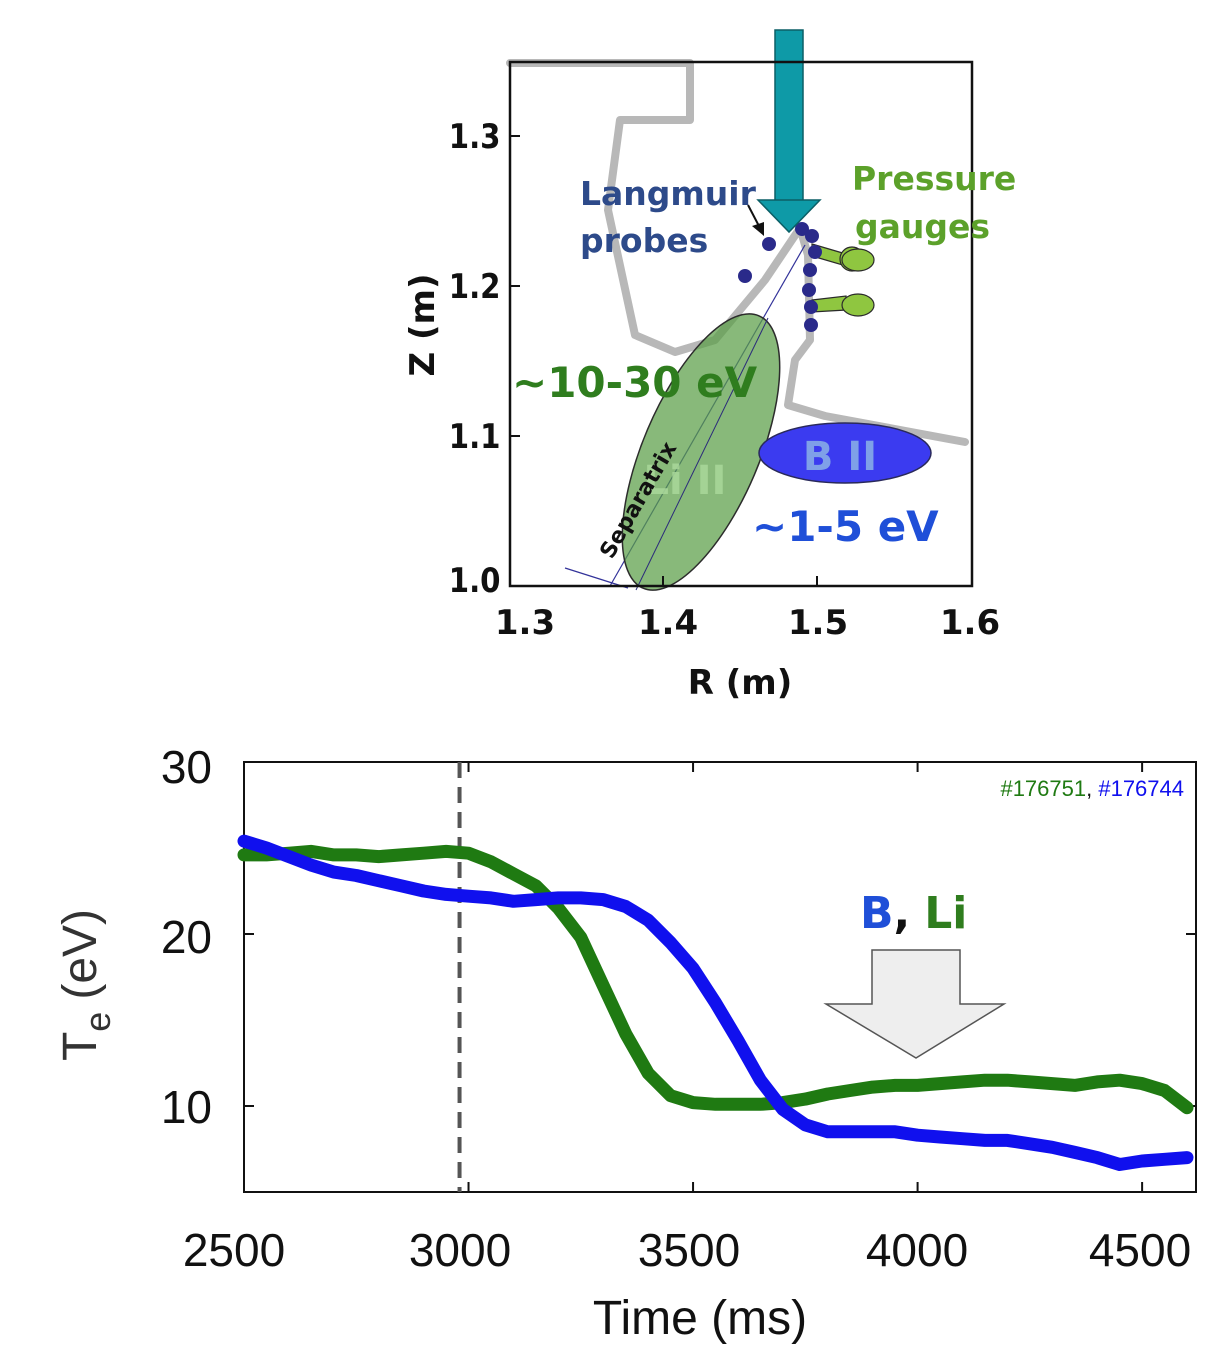  What do you see at coordinates (525, 623) in the screenshot?
I see `x-tick-label-1.3: 1.3` at bounding box center [525, 623].